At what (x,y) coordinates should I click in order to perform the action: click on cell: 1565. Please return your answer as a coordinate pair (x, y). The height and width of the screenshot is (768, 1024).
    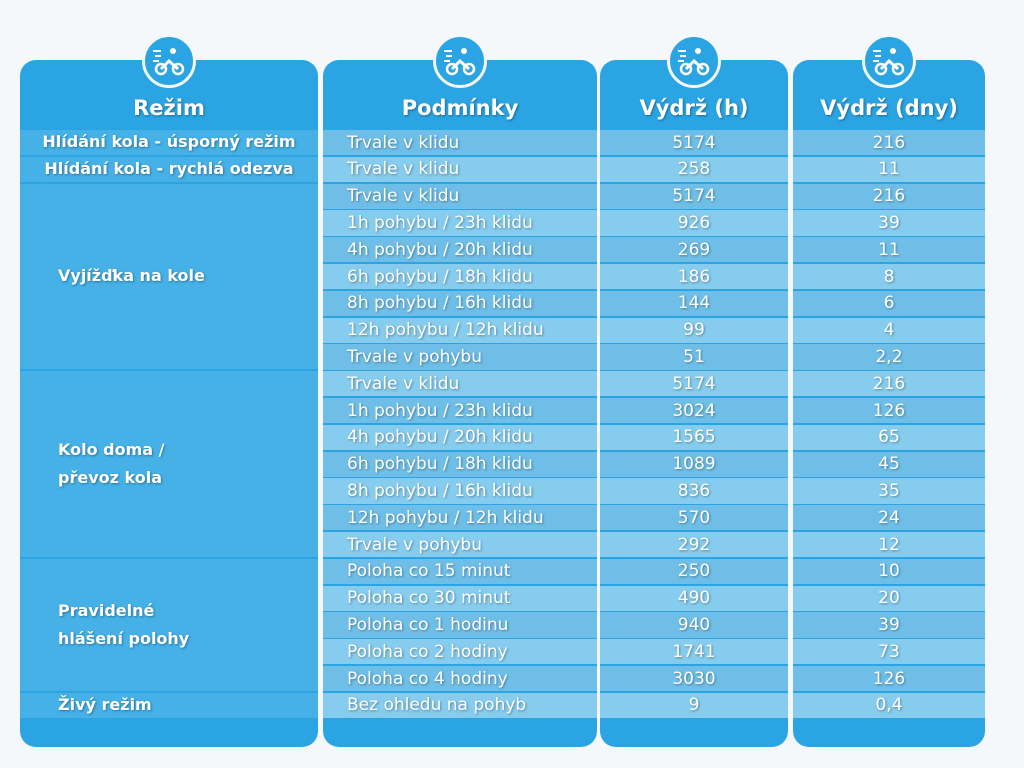
    Looking at the image, I should click on (694, 437).